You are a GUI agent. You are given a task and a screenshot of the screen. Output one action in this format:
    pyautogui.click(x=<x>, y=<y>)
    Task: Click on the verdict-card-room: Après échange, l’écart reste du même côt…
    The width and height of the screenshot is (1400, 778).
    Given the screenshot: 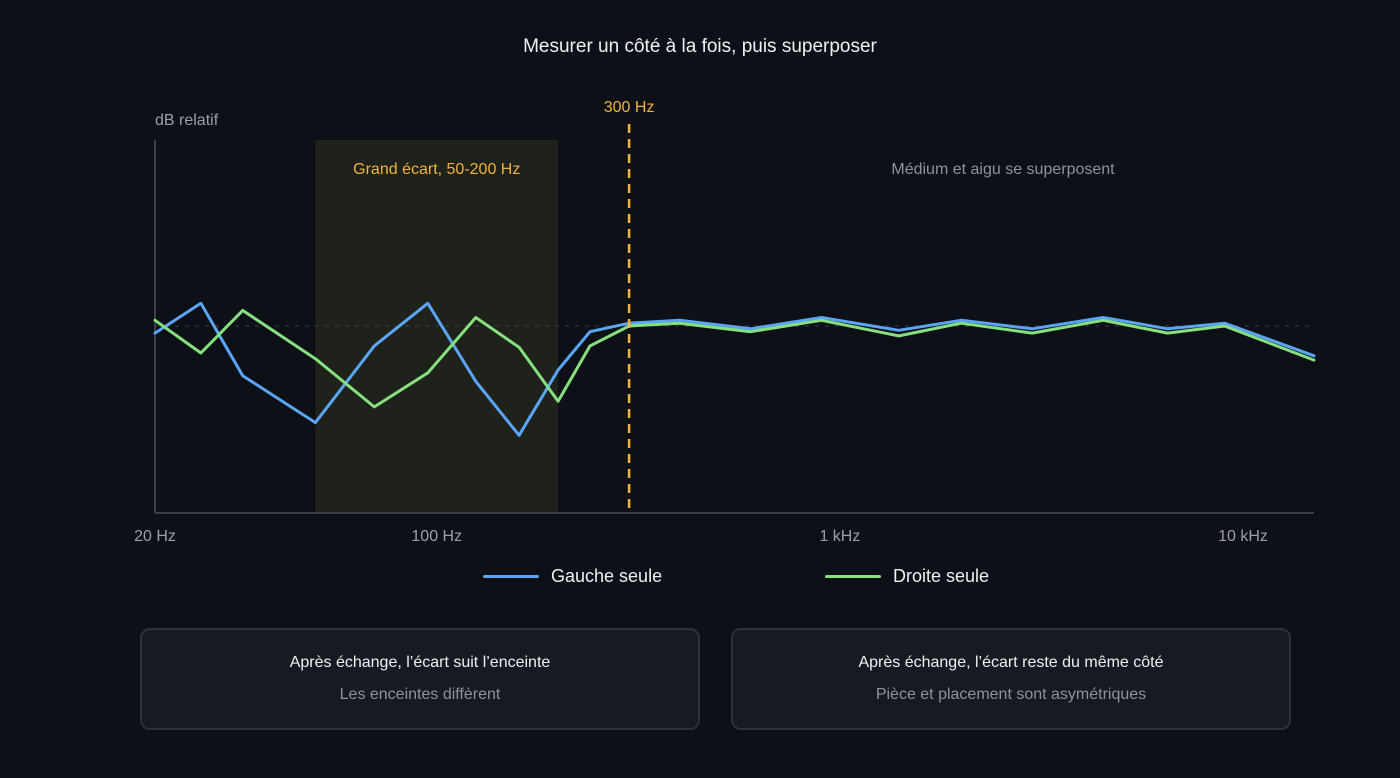 What is the action you would take?
    pyautogui.click(x=1011, y=679)
    